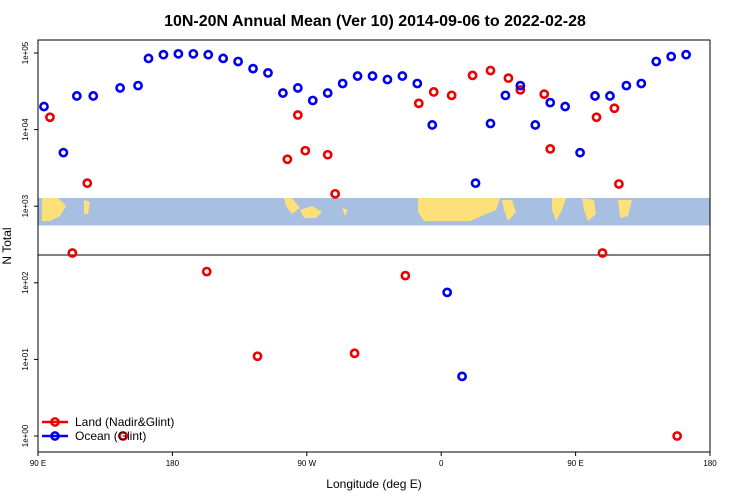  What do you see at coordinates (7, 245) in the screenshot?
I see `y-axis-label: N Total` at bounding box center [7, 245].